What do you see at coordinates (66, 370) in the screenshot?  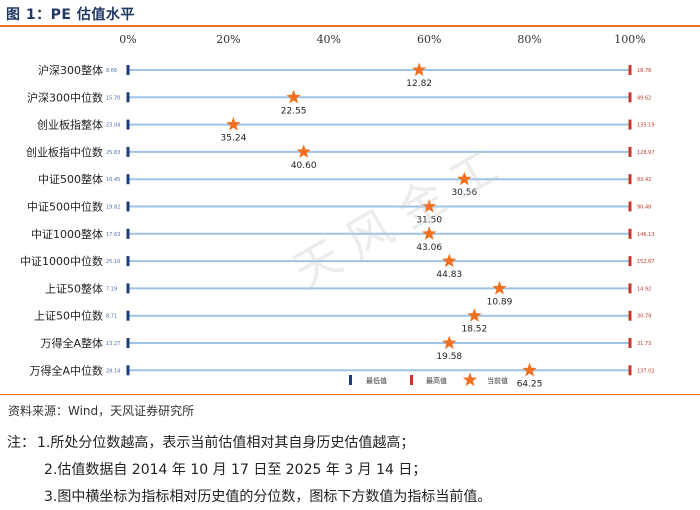 I see `row-label: 万得全A中位数` at bounding box center [66, 370].